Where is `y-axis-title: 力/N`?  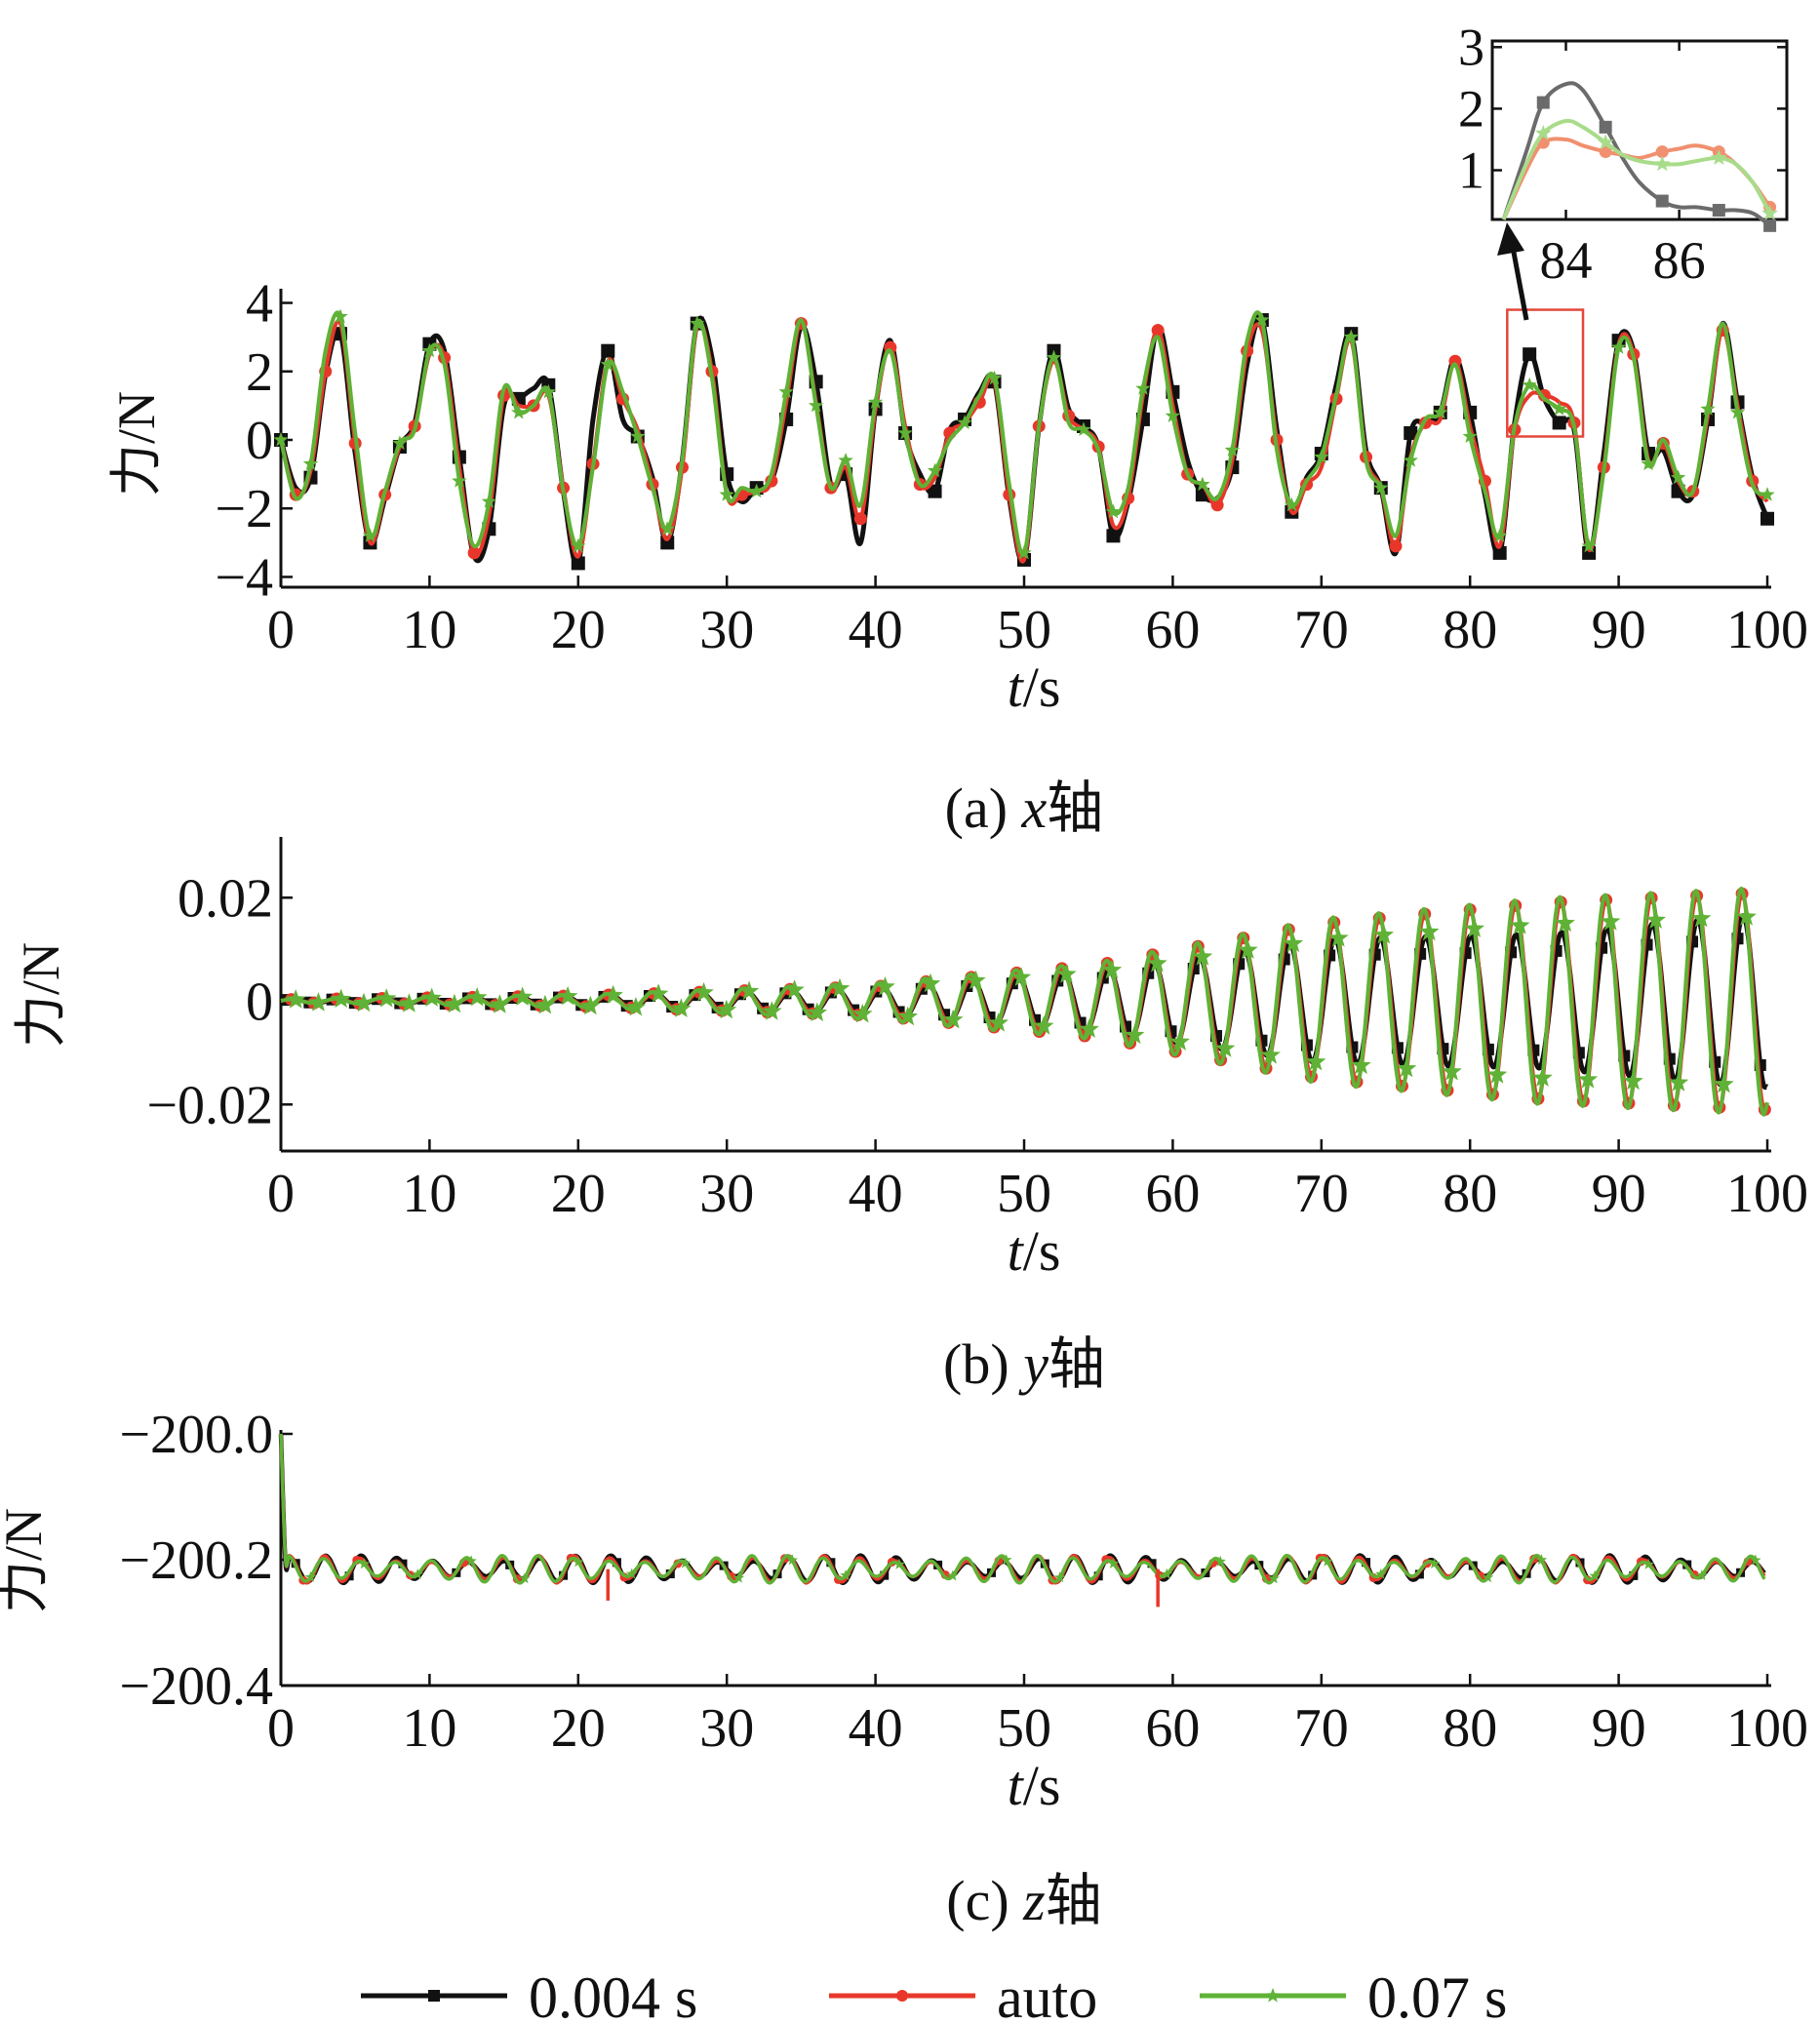
y-axis-title: 力/N is located at coordinates (26, 1560).